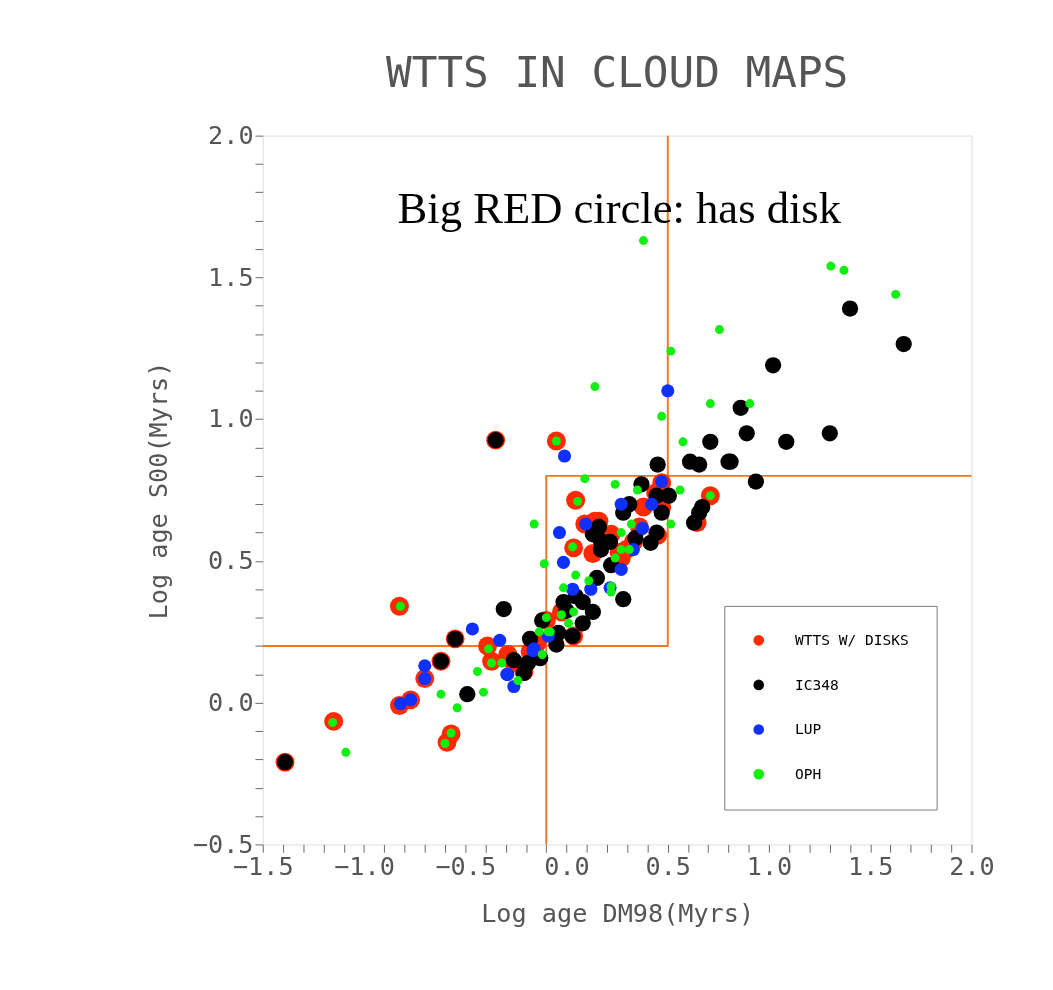  What do you see at coordinates (972, 866) in the screenshot?
I see `x-tick-label: 2.0` at bounding box center [972, 866].